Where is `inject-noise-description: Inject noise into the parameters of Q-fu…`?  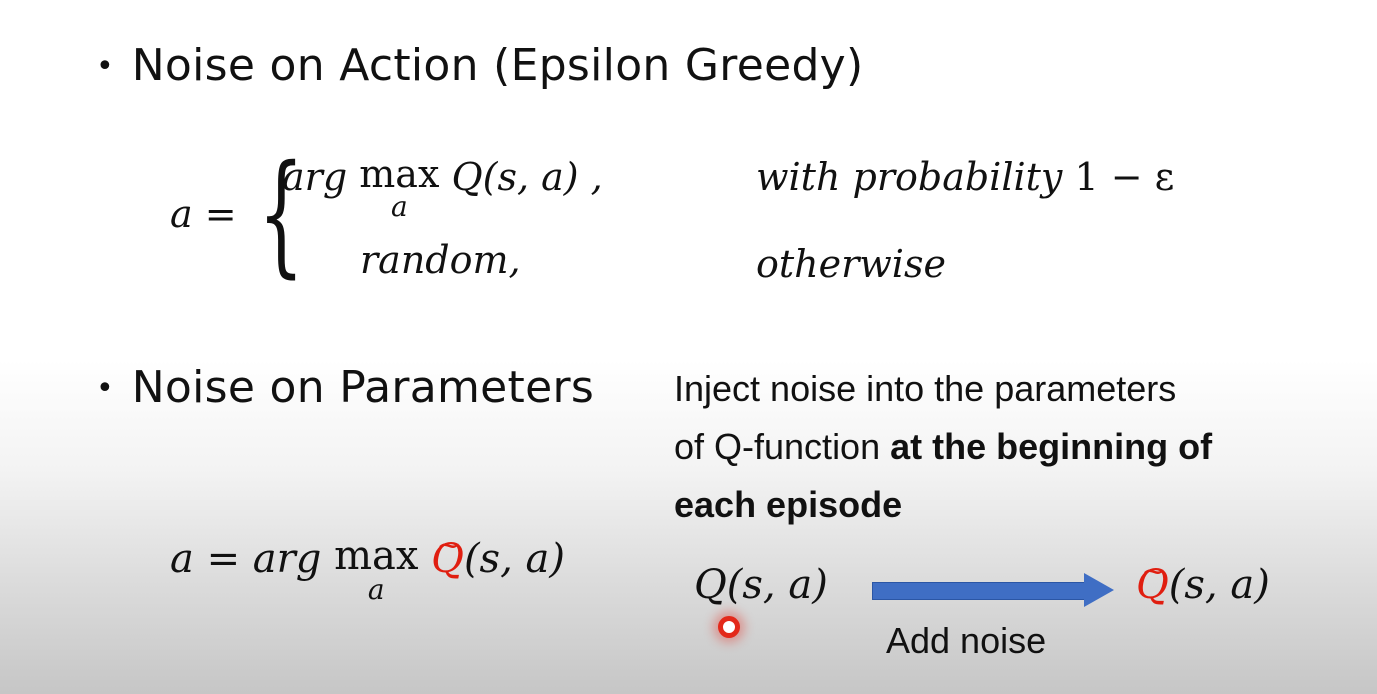
inject-noise-description: Inject noise into the parameters of Q-fu… is located at coordinates (943, 447).